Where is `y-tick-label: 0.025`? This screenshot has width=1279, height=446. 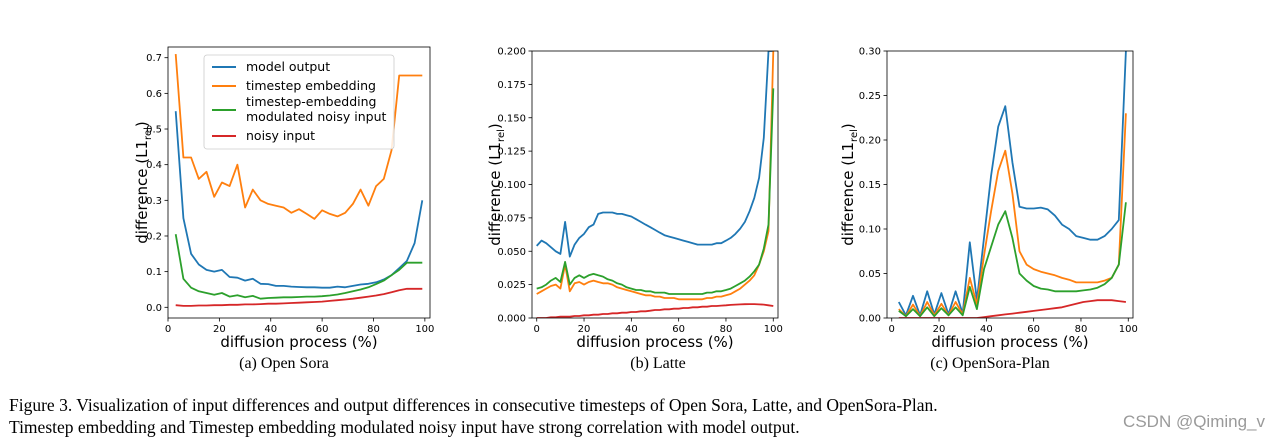 y-tick-label: 0.025 is located at coordinates (511, 285).